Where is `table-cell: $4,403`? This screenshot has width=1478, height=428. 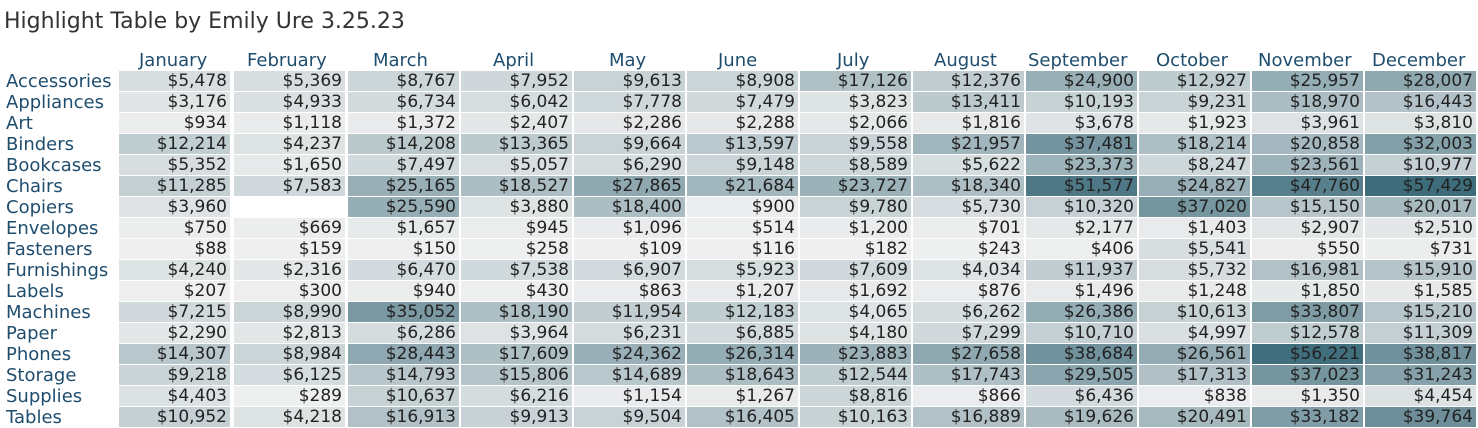 table-cell: $4,403 is located at coordinates (174, 396).